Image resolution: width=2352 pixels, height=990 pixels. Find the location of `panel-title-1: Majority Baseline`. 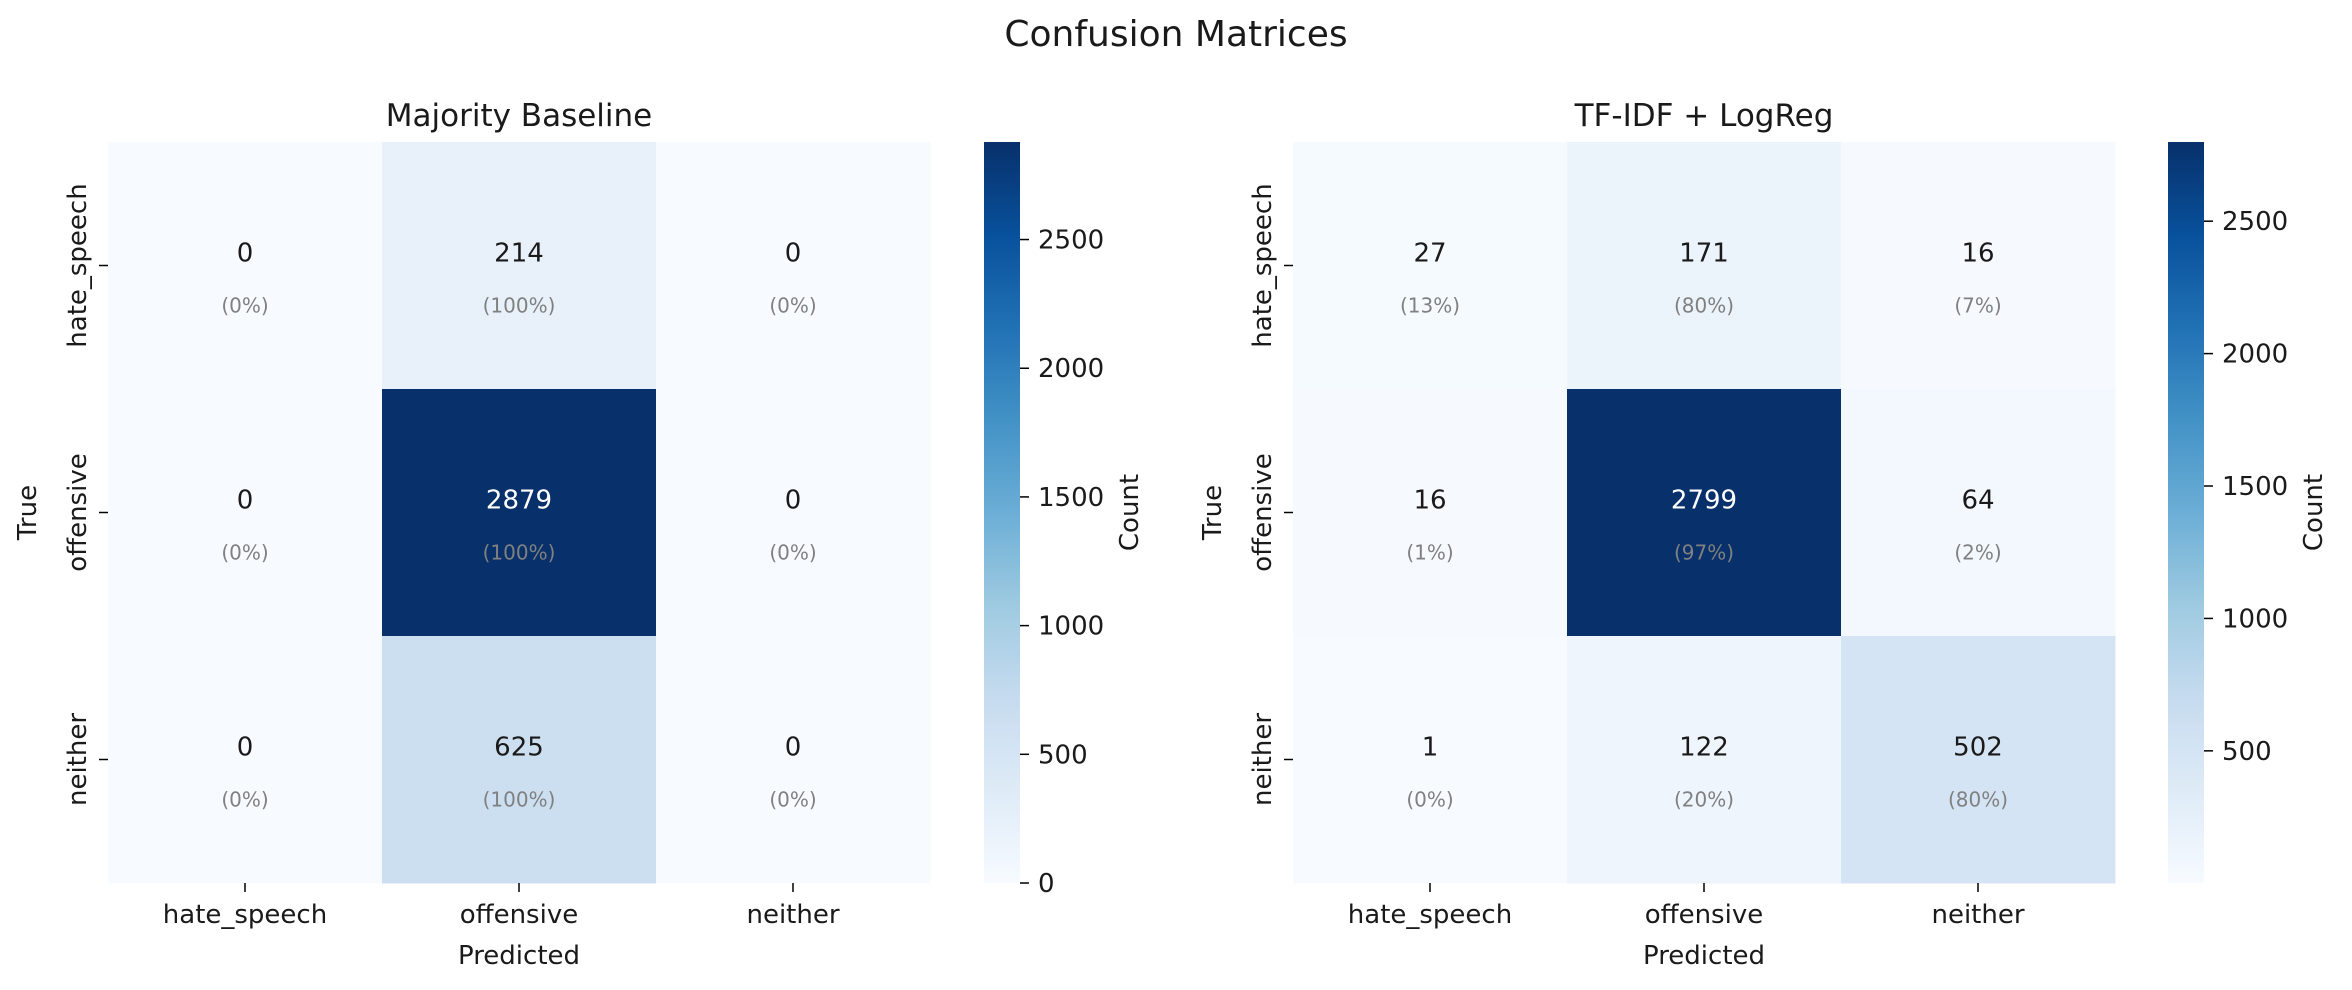

panel-title-1: Majority Baseline is located at coordinates (519, 116).